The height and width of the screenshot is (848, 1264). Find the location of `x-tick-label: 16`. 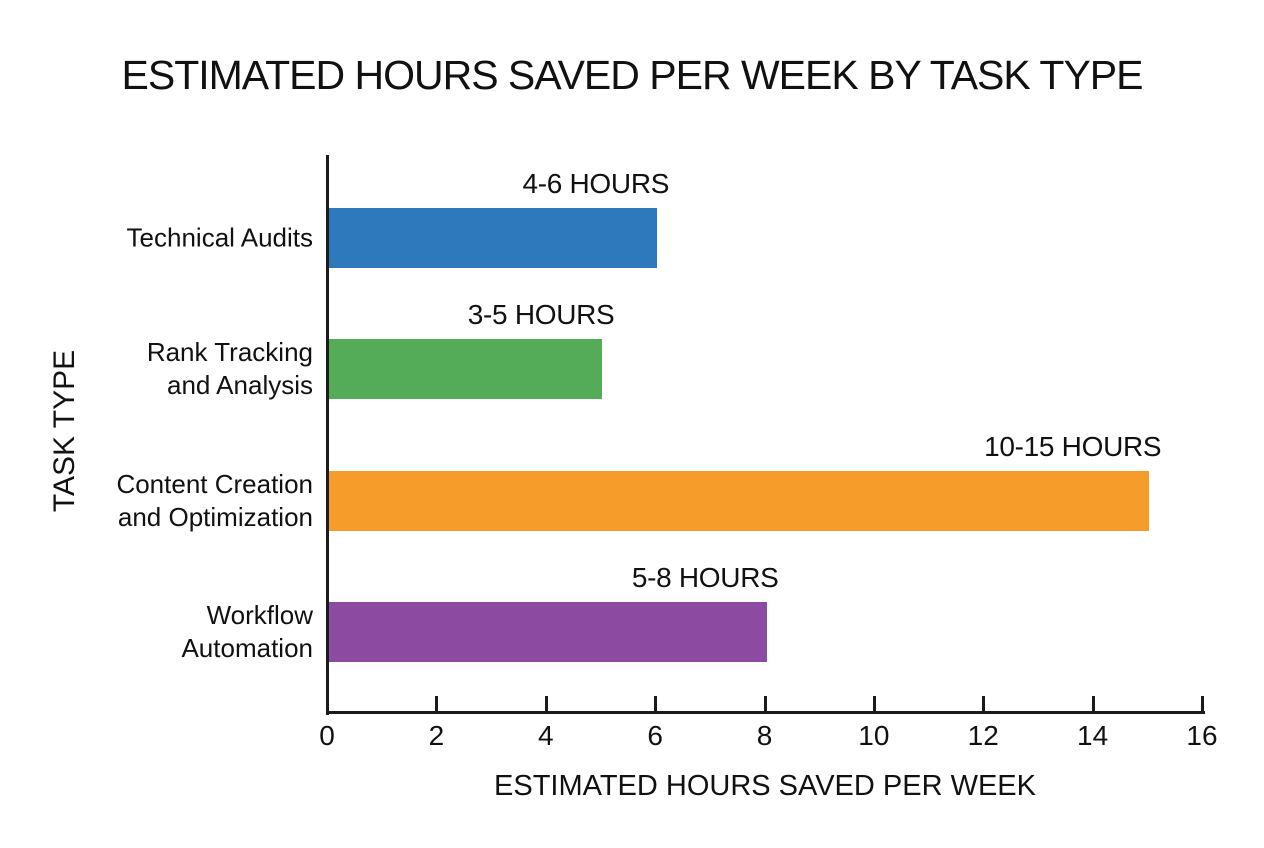

x-tick-label: 16 is located at coordinates (1202, 735).